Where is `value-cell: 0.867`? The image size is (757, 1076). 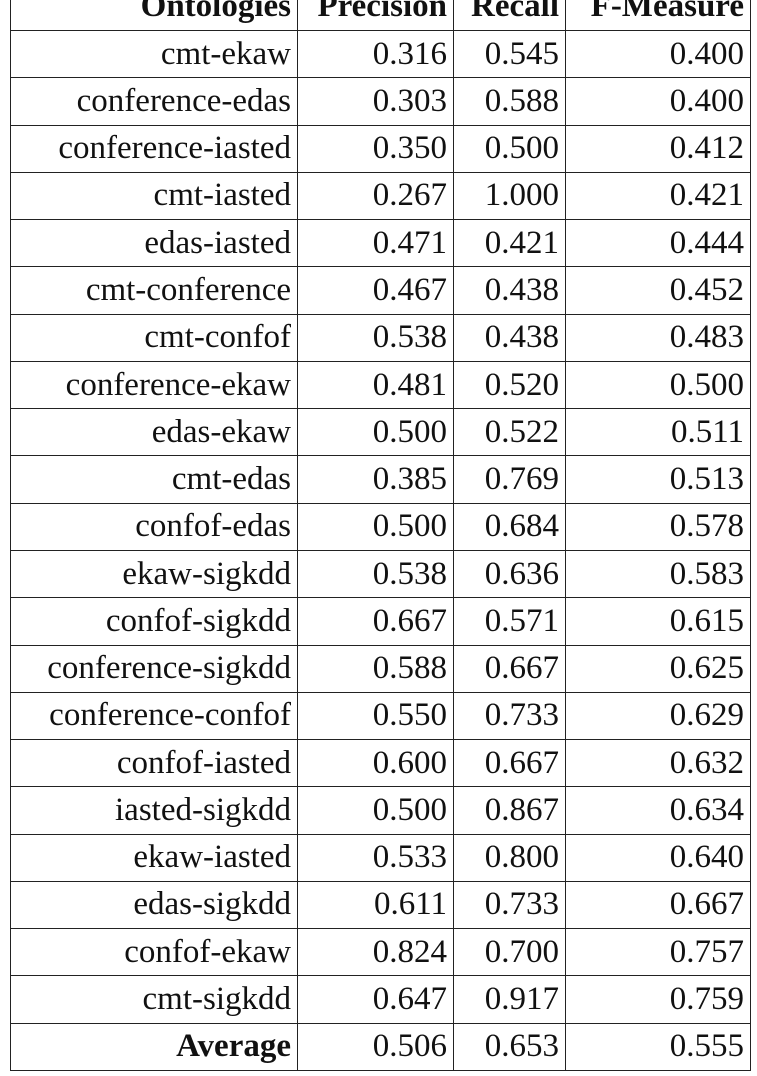
value-cell: 0.867 is located at coordinates (509, 810).